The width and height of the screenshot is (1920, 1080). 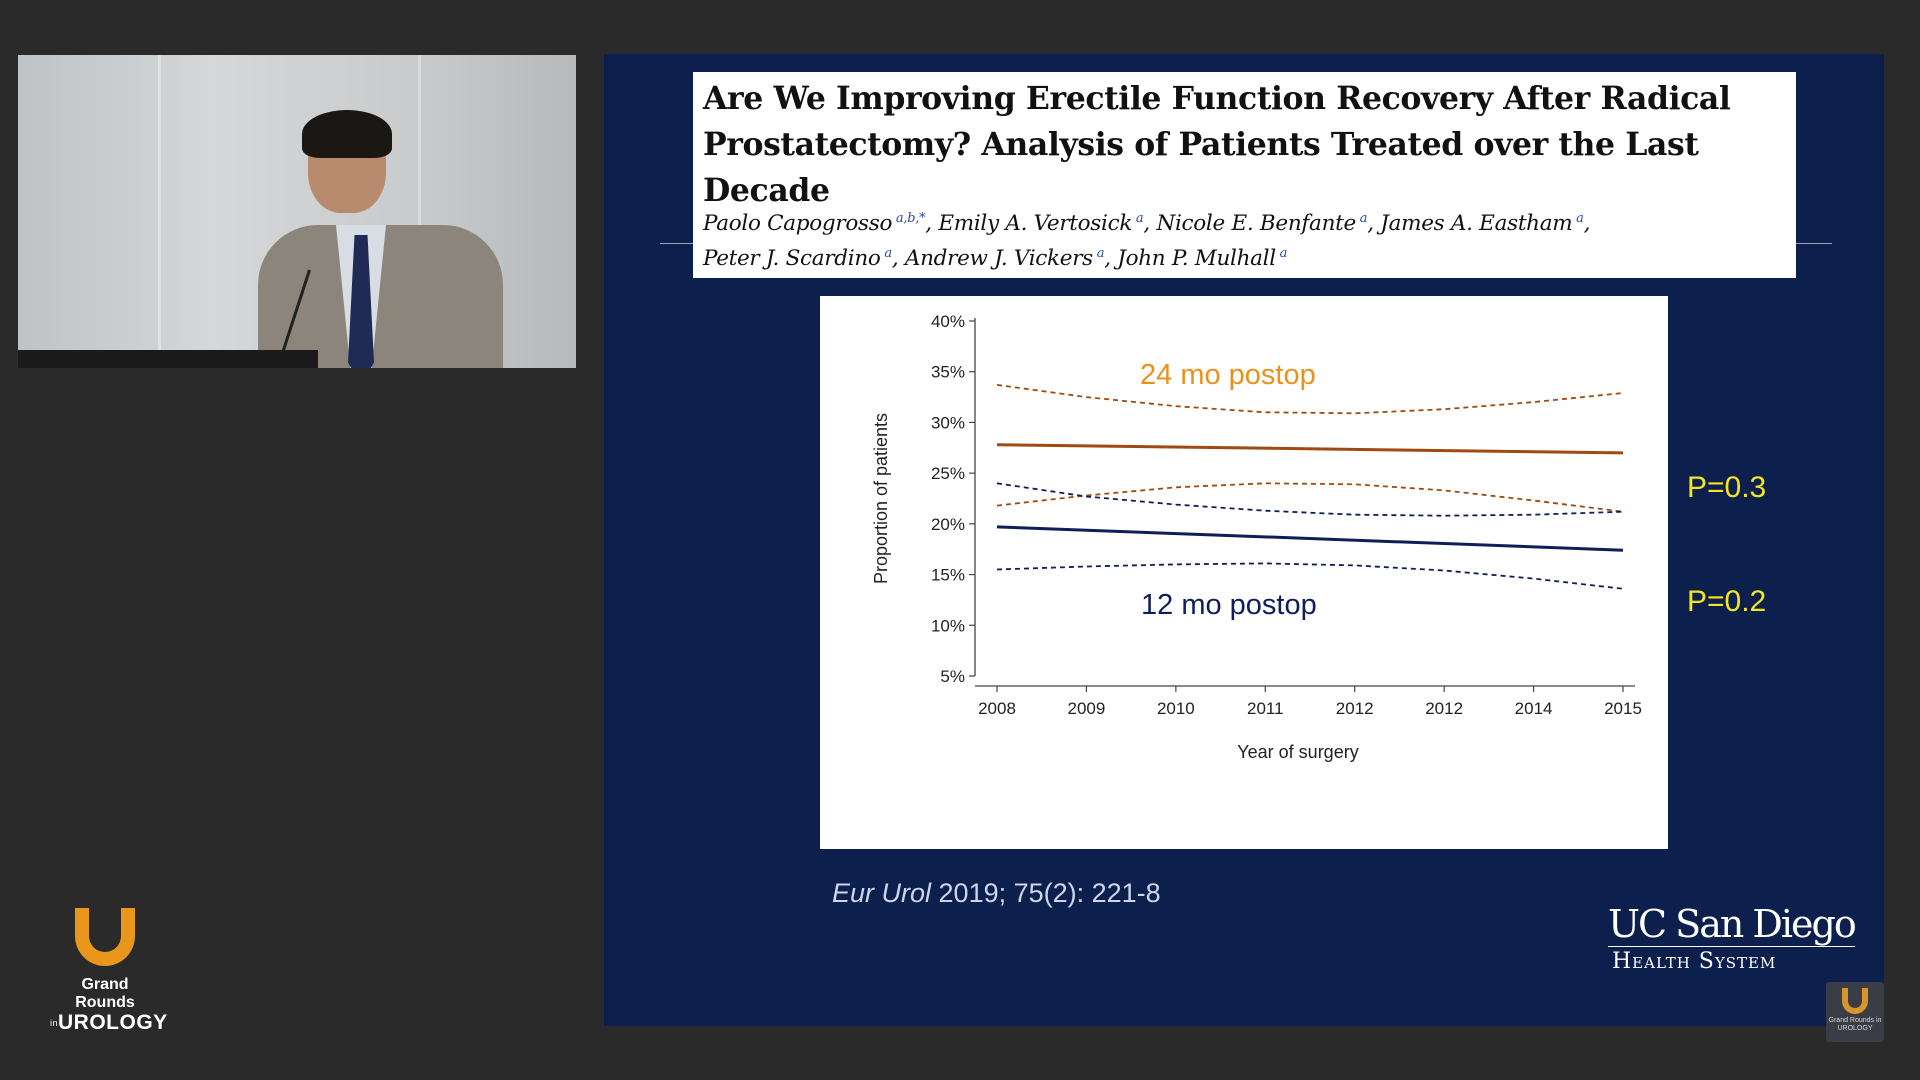 What do you see at coordinates (1035, 224) in the screenshot?
I see `author-name: Emily A. Vertosick` at bounding box center [1035, 224].